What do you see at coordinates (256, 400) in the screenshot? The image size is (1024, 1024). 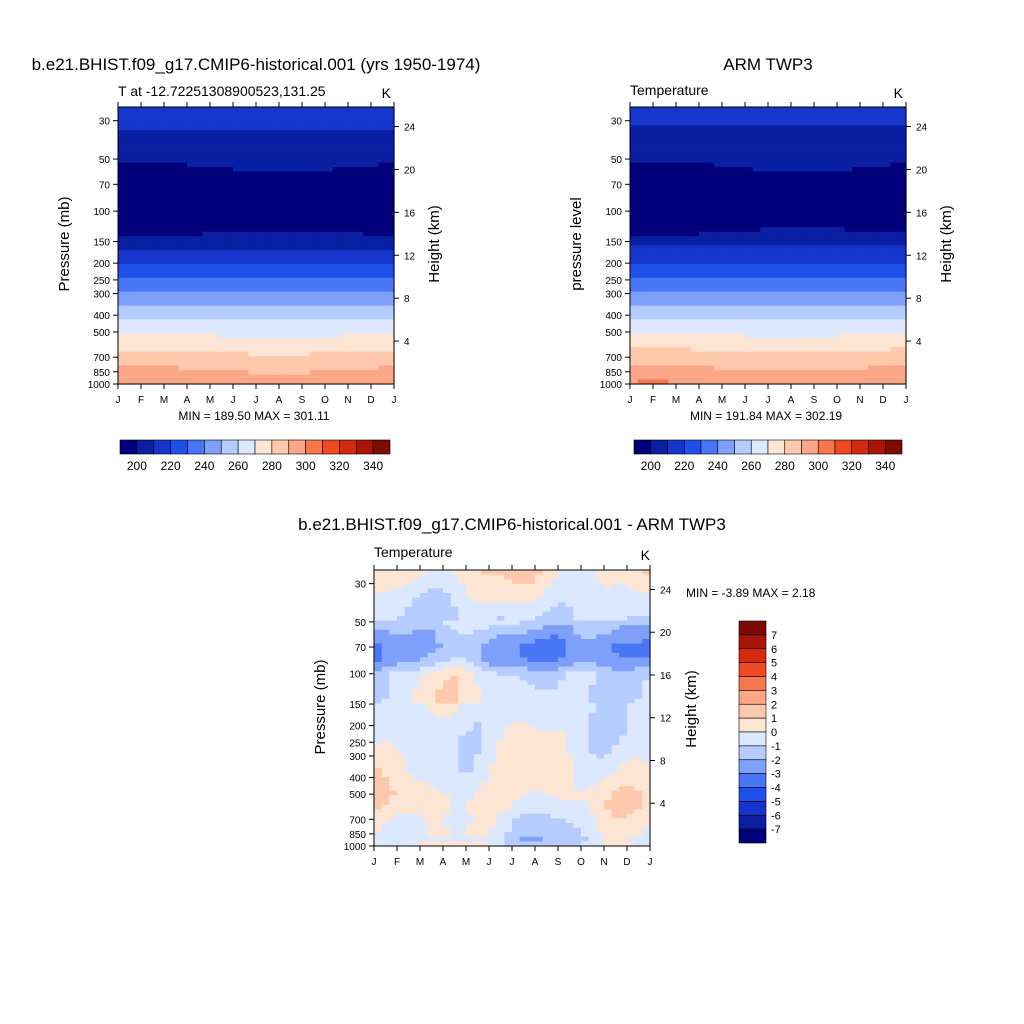 I see `x-tick-label: J` at bounding box center [256, 400].